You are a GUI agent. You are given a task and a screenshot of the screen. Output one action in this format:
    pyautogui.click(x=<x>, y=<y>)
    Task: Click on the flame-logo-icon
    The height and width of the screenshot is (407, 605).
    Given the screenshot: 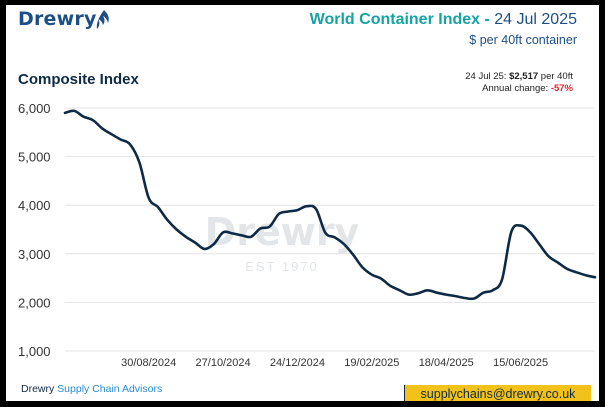 What is the action you would take?
    pyautogui.click(x=102, y=19)
    